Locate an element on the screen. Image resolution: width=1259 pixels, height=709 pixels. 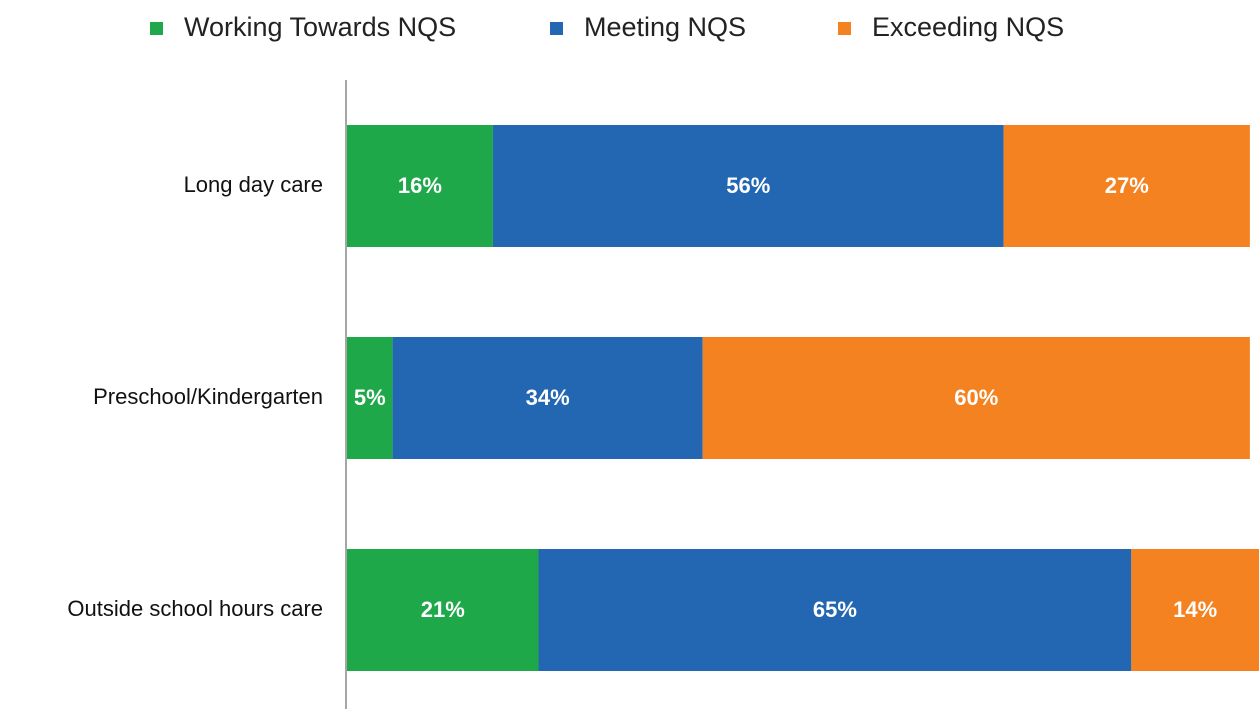
data-label: 27% is located at coordinates (1127, 185).